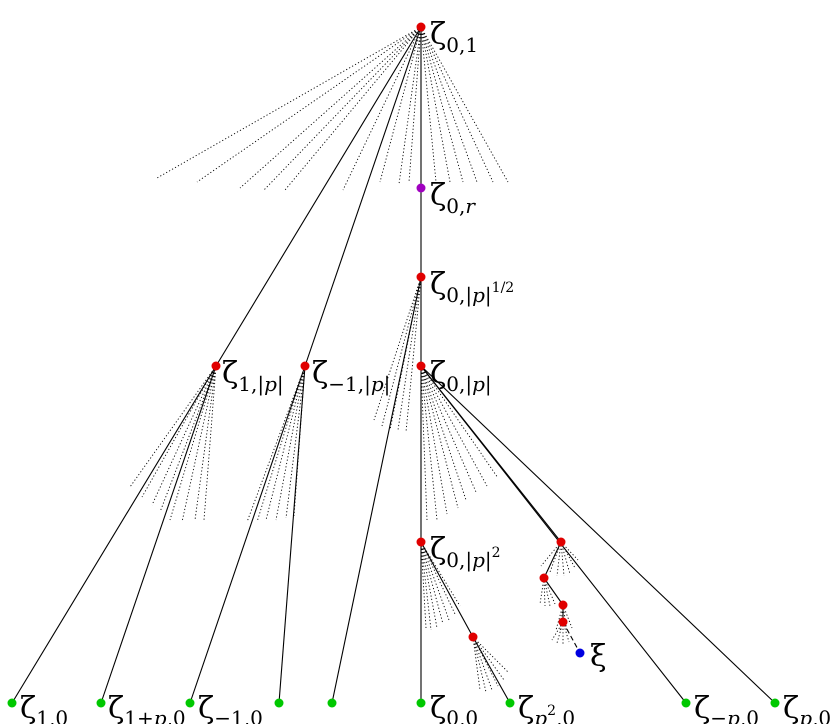 The width and height of the screenshot is (833, 724). I want to click on edge-z1p-z1p0, so click(158, 534).